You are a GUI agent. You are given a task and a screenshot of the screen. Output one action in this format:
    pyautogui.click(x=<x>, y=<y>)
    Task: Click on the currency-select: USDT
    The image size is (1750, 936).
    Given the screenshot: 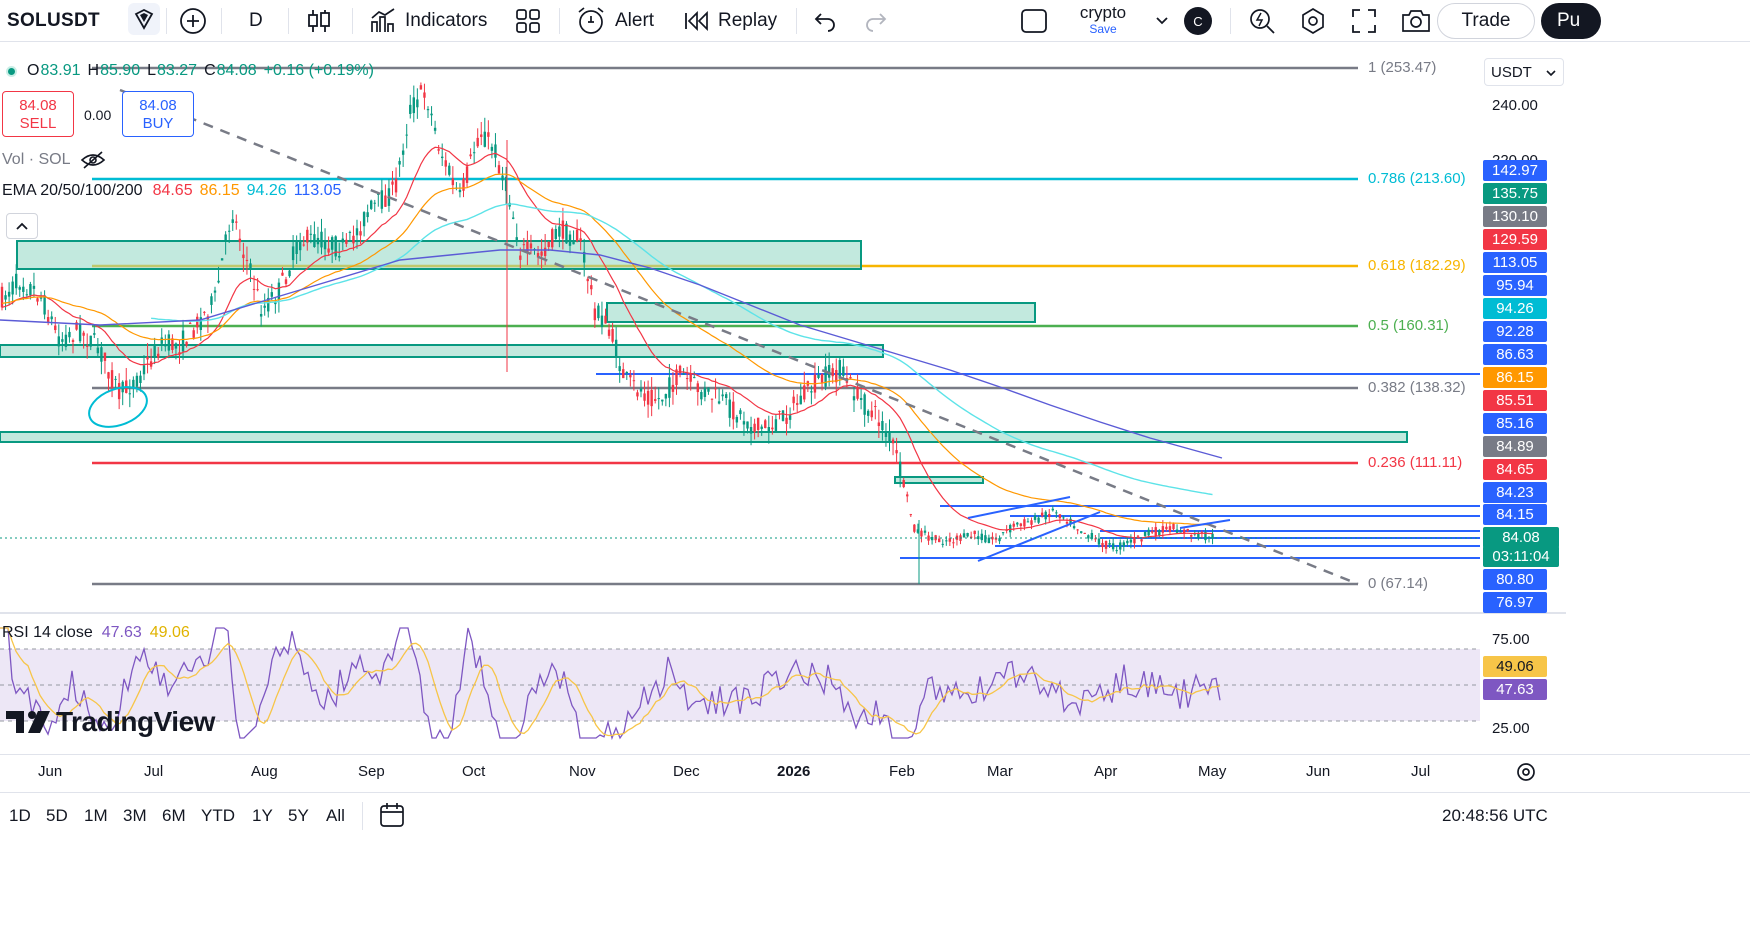 What is the action you would take?
    pyautogui.click(x=1524, y=72)
    